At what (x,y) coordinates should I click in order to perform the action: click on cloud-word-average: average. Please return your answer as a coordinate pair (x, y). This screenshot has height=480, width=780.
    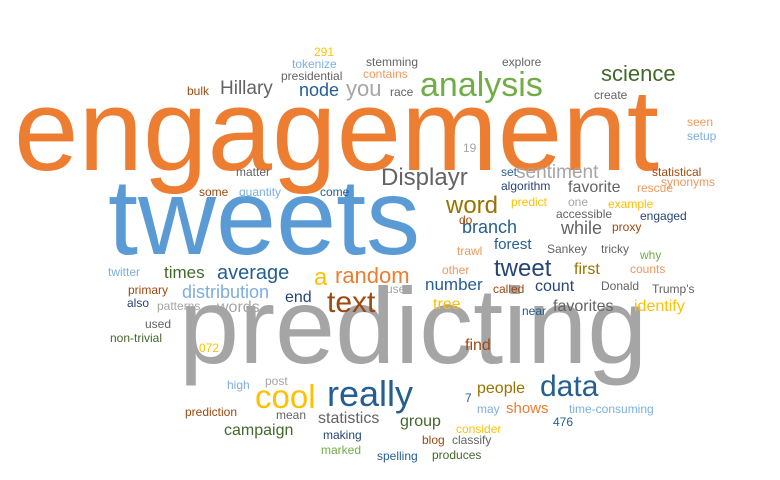
    Looking at the image, I should click on (253, 273).